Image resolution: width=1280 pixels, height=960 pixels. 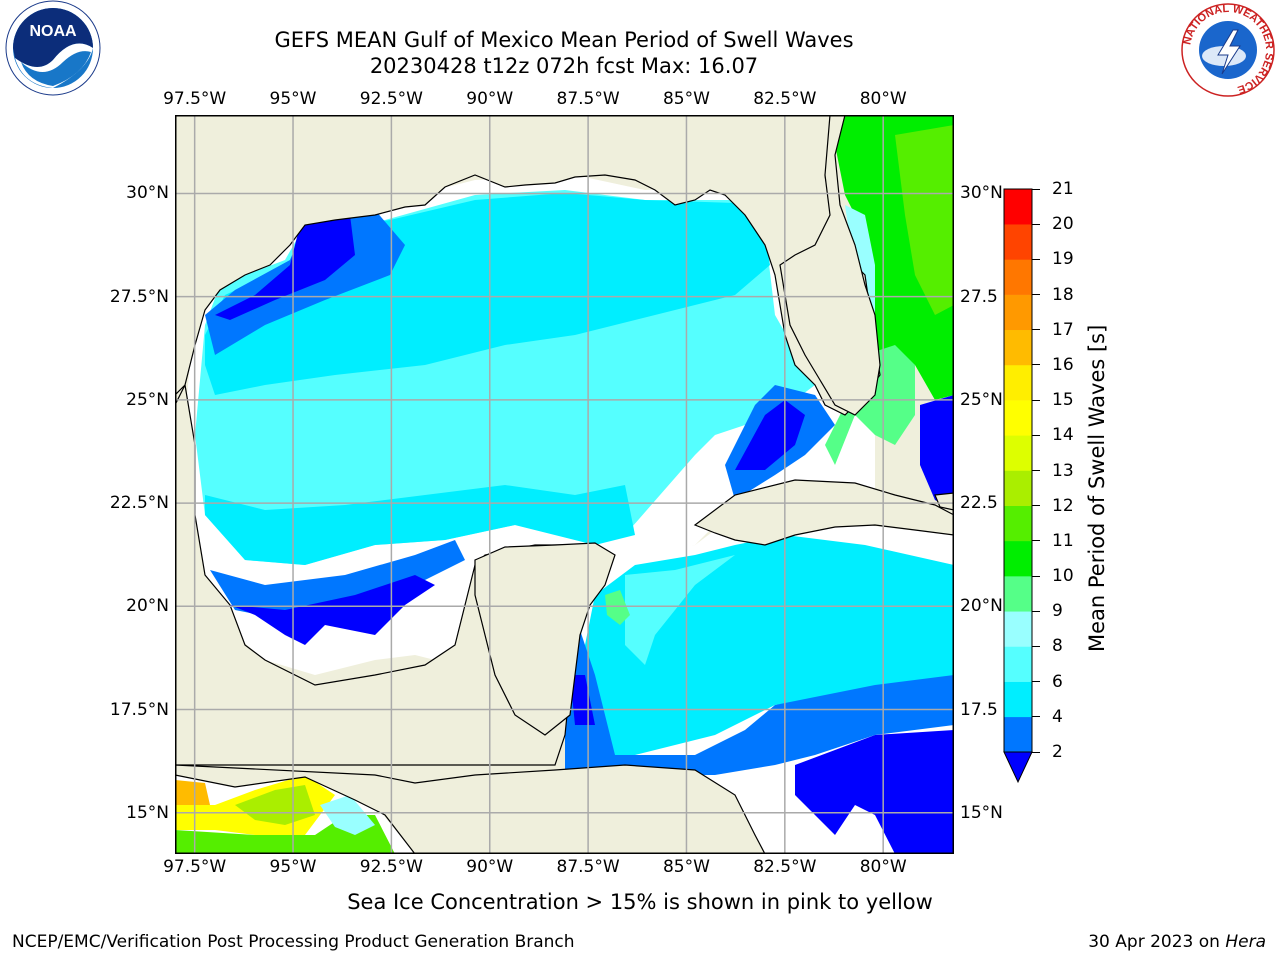 I want to click on lat-tick-label-right: 15°N, so click(x=981, y=812).